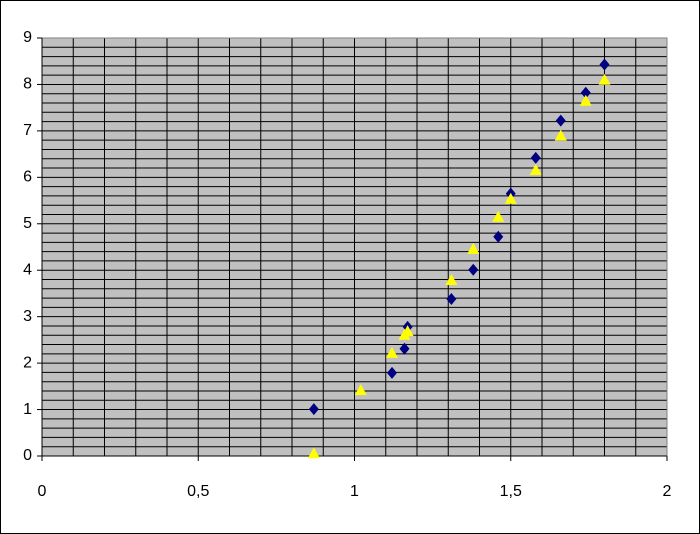 Image resolution: width=700 pixels, height=534 pixels. I want to click on y-tick-label: 1, so click(27, 409).